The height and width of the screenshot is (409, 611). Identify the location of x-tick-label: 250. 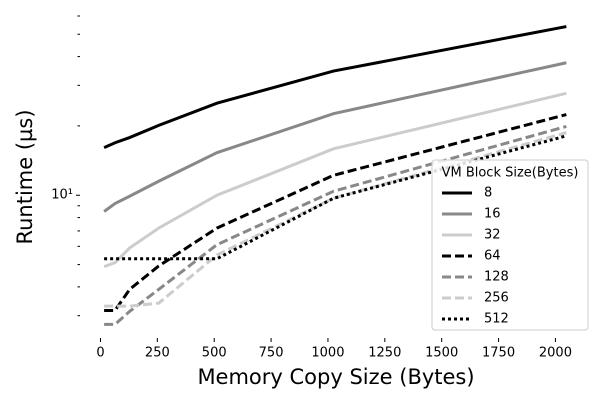
(157, 353).